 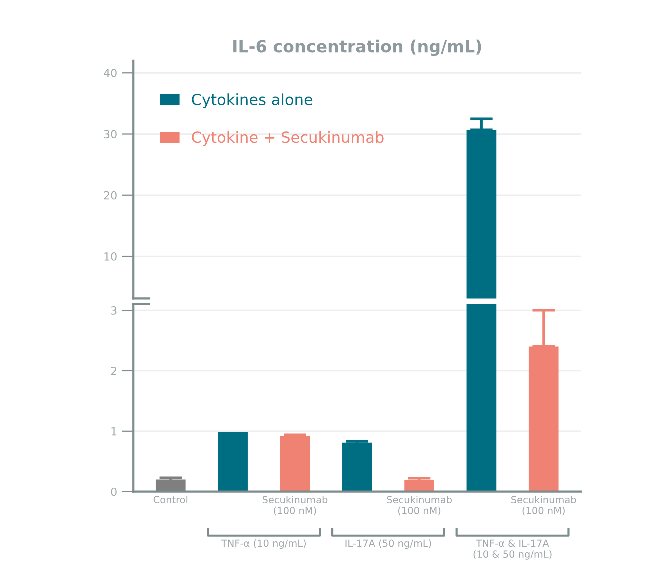 What do you see at coordinates (252, 101) in the screenshot?
I see `legend-label: Cytokines alone` at bounding box center [252, 101].